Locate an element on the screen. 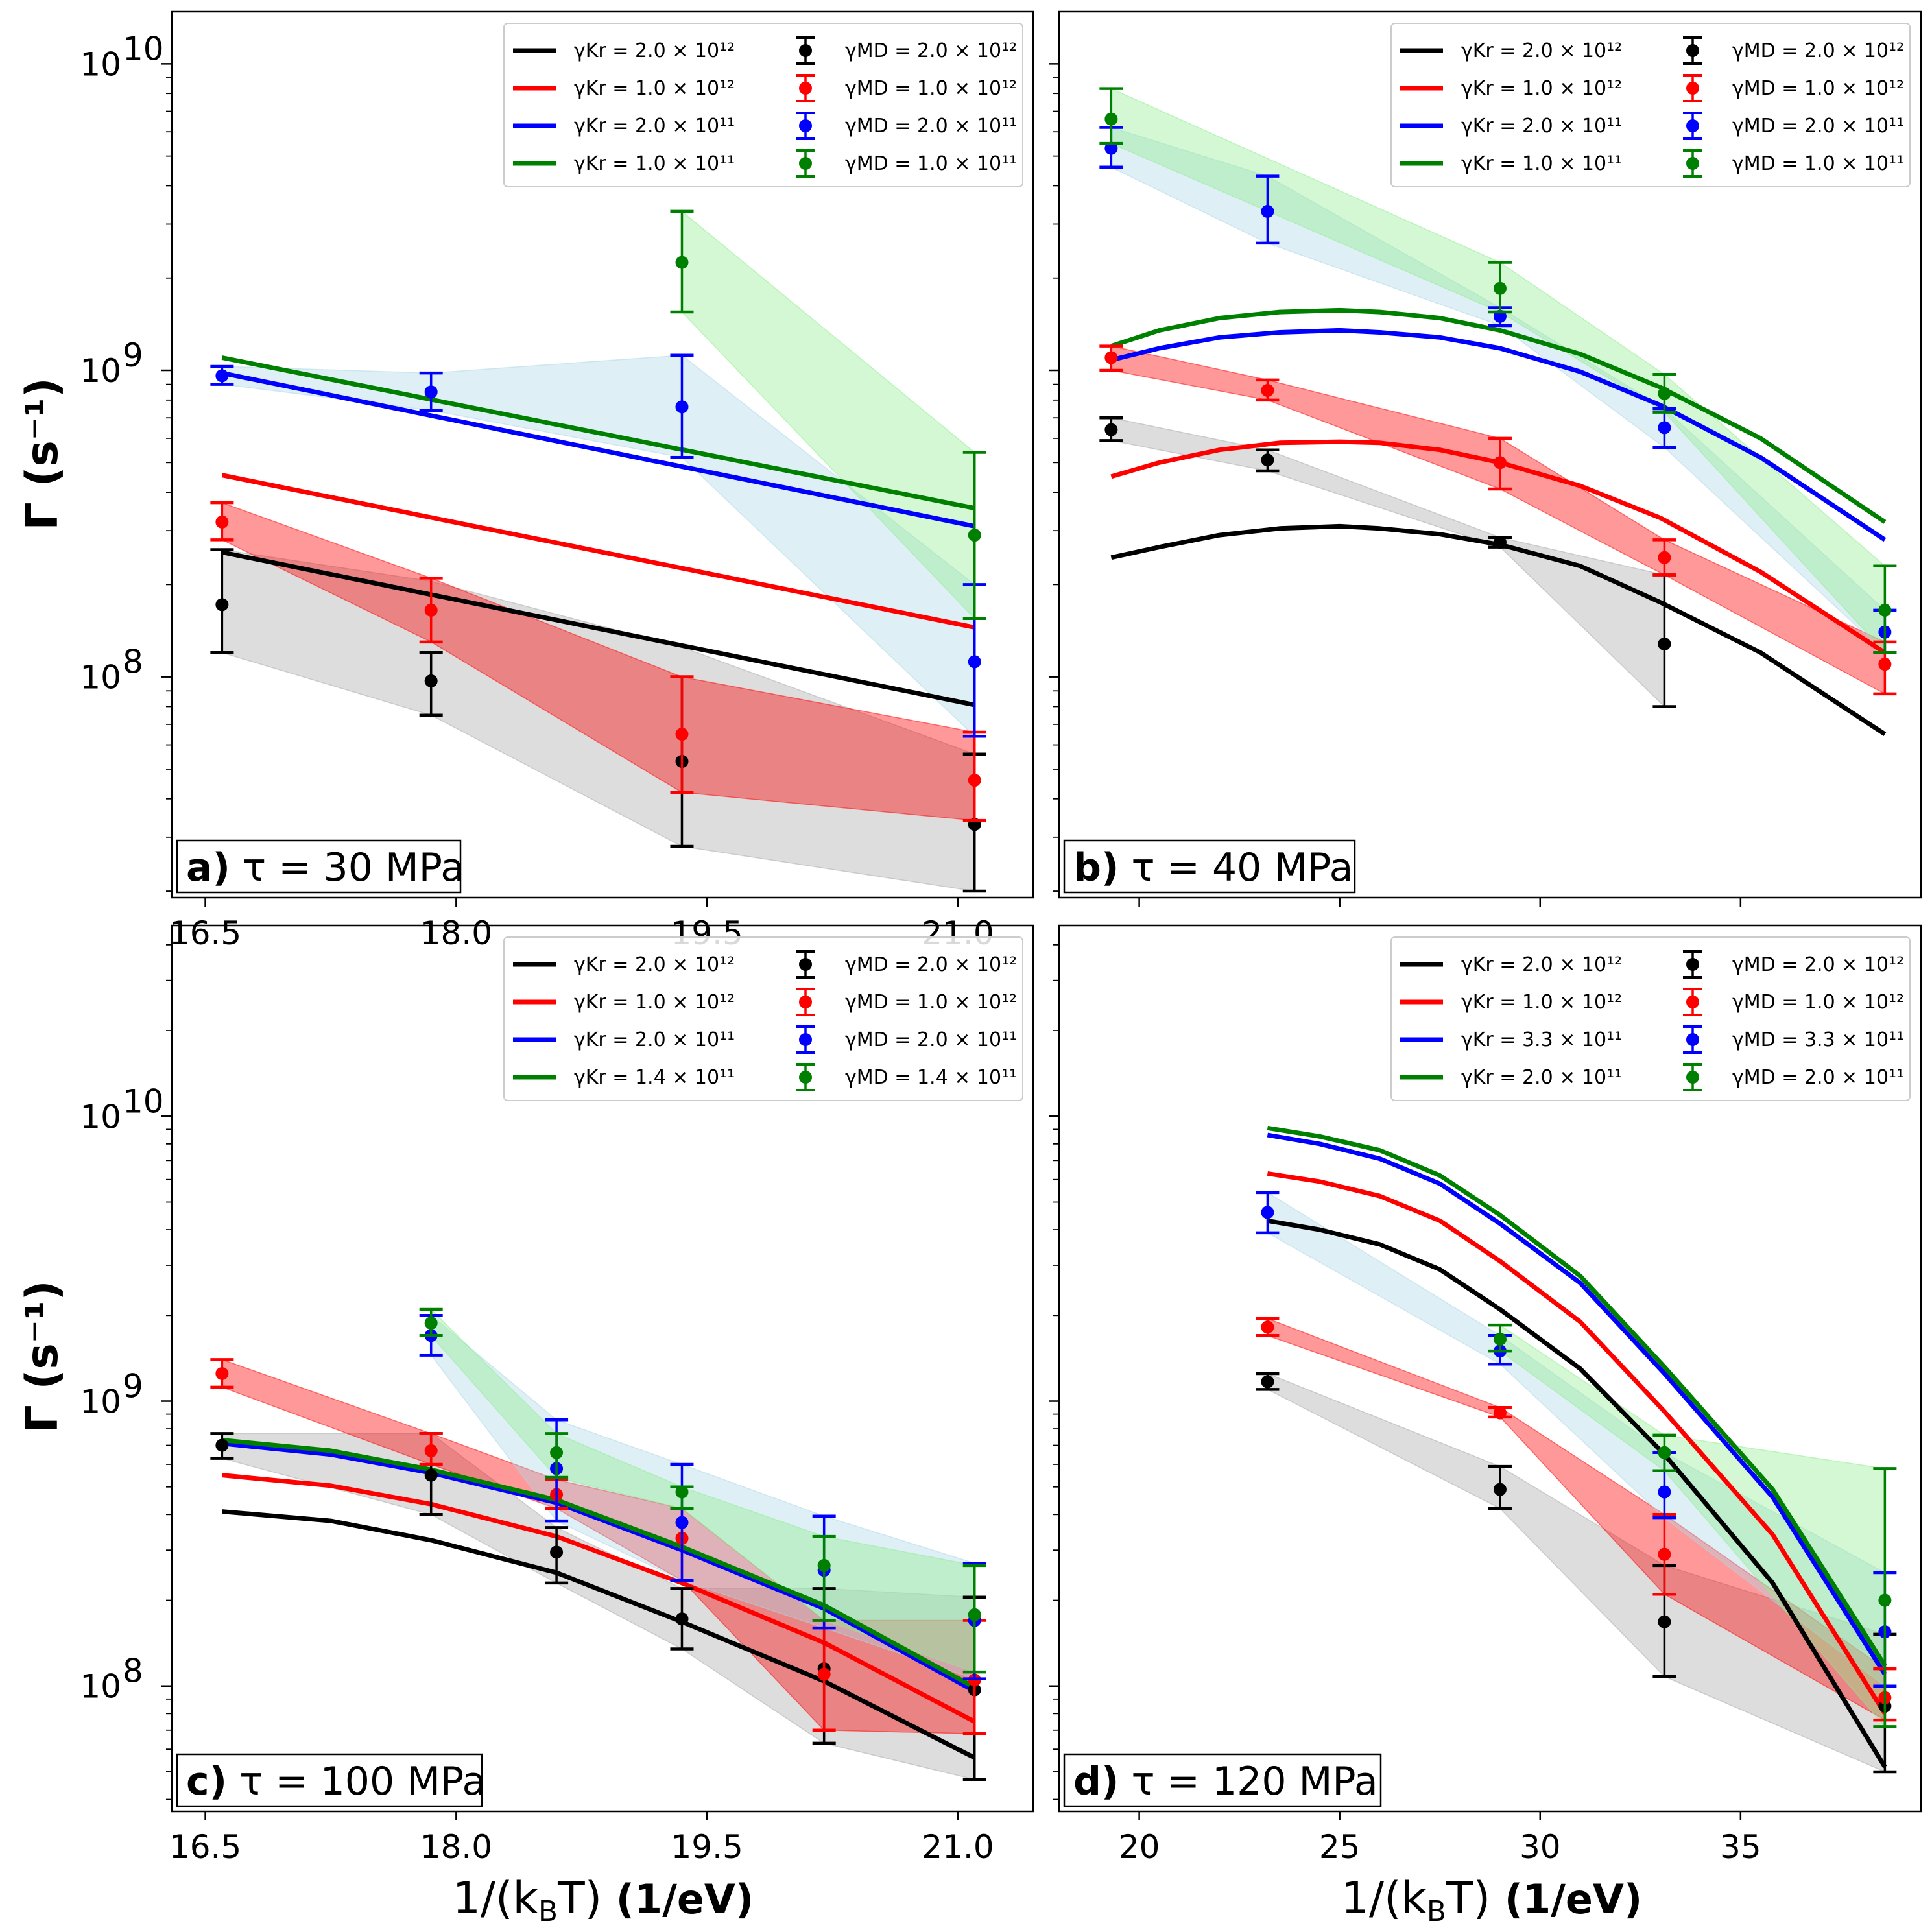 Image resolution: width=1932 pixels, height=1932 pixels. y-tick-exponent: 9 is located at coordinates (133, 355).